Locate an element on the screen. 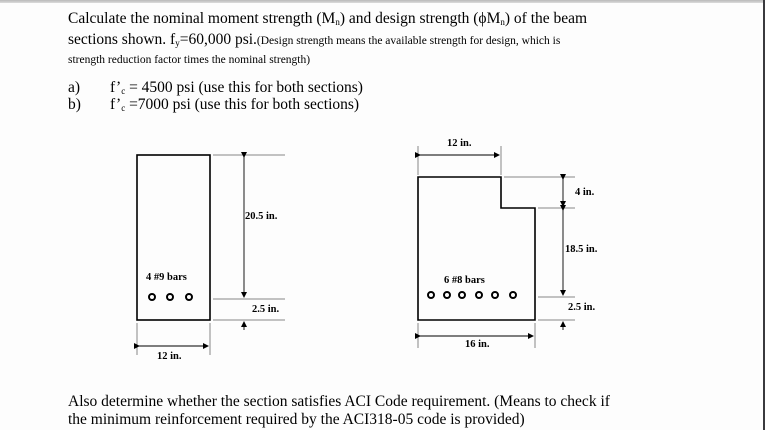 The height and width of the screenshot is (430, 765). section2-stepped-beam is located at coordinates (495, 247).